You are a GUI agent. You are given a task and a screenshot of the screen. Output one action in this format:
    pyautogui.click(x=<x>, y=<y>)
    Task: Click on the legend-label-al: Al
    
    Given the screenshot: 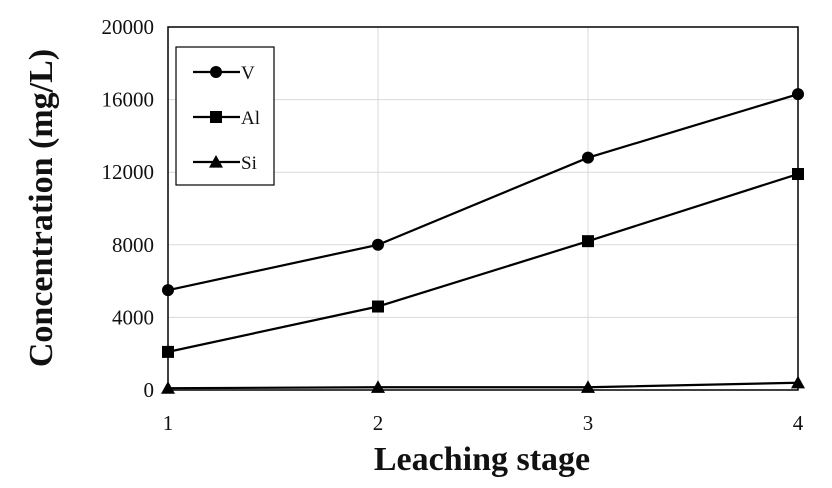 What is the action you would take?
    pyautogui.click(x=250, y=118)
    